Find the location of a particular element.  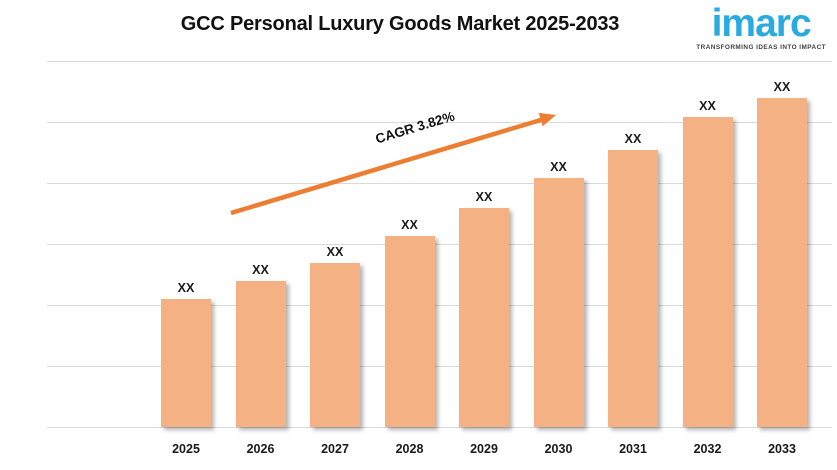

bar-group-2028: XX 2028 is located at coordinates (409, 258).